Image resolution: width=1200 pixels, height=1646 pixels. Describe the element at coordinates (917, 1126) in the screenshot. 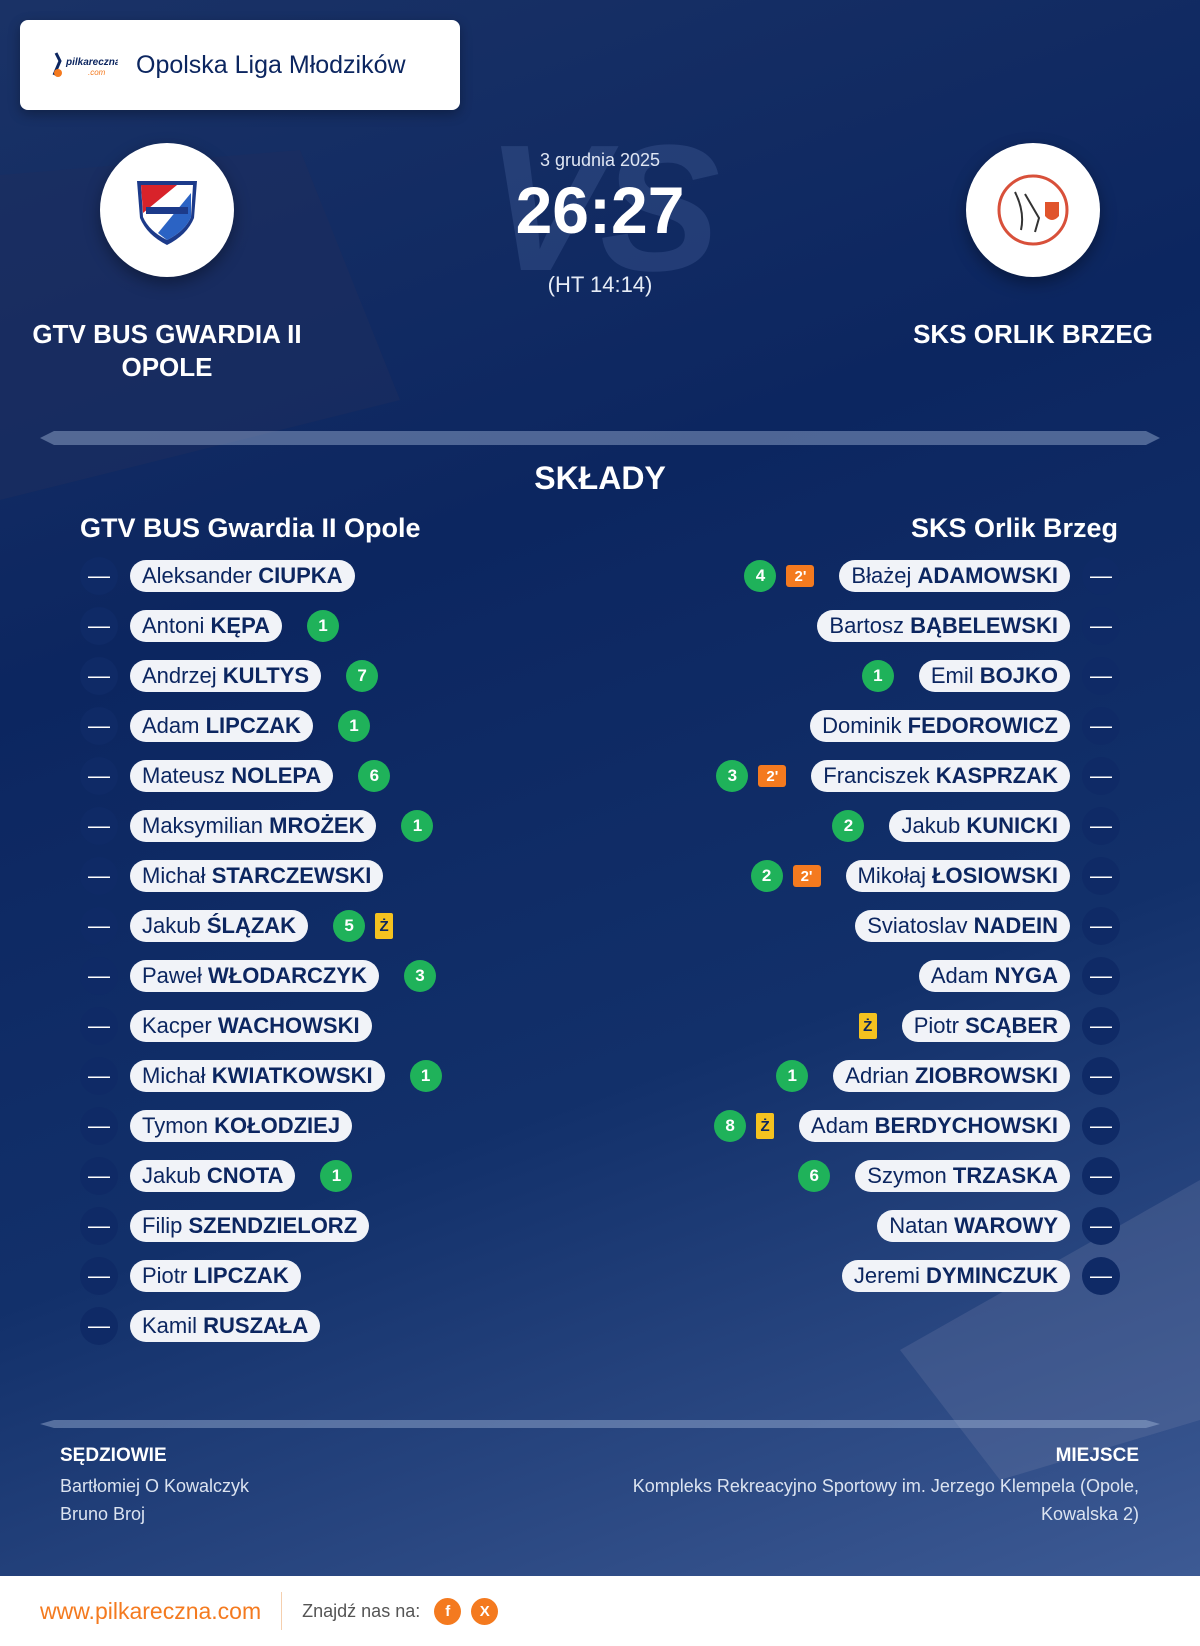

I see `player-row: 8 Ż Adam BERDYCHOWSKI —` at that location.